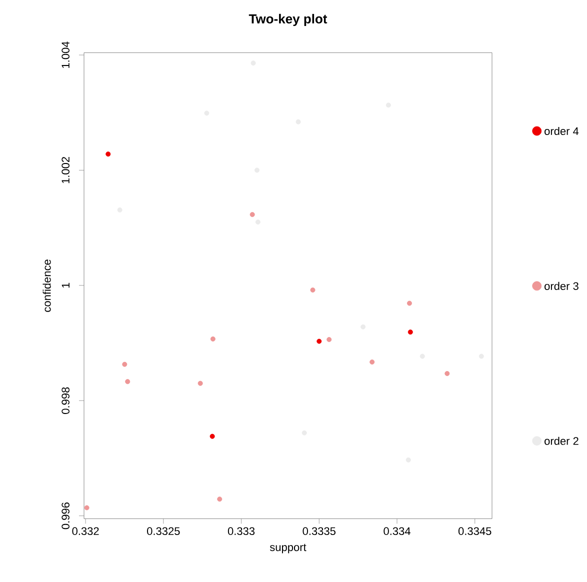  What do you see at coordinates (241, 531) in the screenshot?
I see `x-tick-label: 0.333` at bounding box center [241, 531].